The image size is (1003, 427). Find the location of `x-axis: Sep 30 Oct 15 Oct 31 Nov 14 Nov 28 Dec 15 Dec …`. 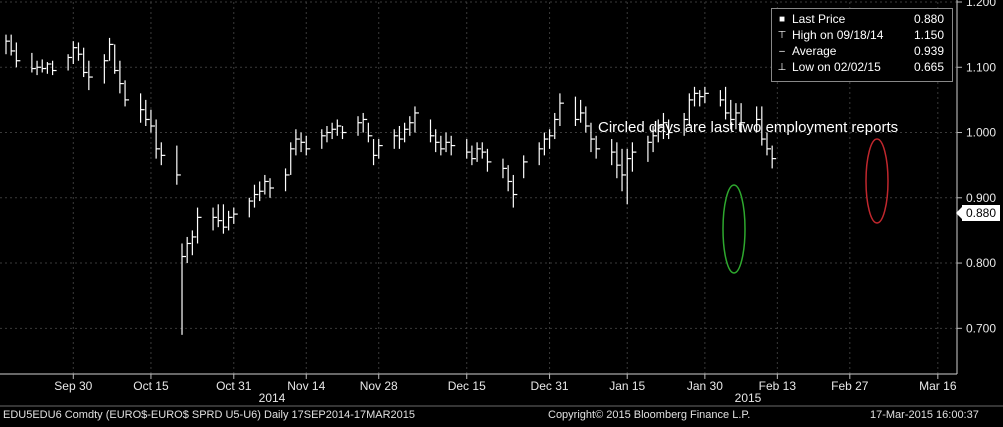

x-axis: Sep 30 Oct 15 Oct 31 Nov 14 Nov 28 Dec 15 Dec … is located at coordinates (505, 383).